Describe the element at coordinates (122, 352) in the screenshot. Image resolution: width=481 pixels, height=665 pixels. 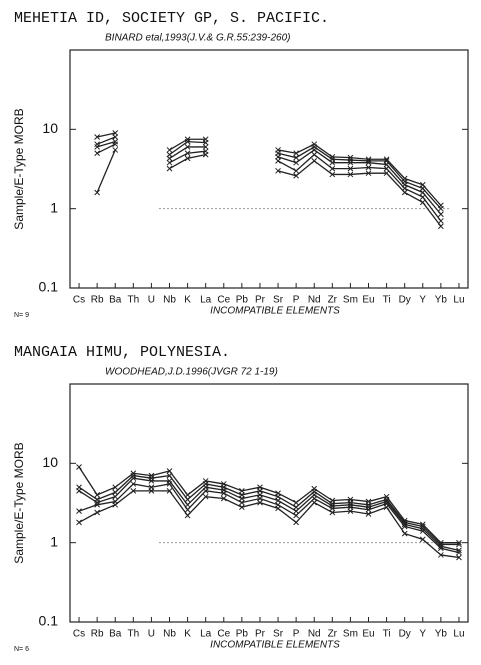
I see `chart-title: MANGAIA HIMU, POLYNESIA.` at that location.